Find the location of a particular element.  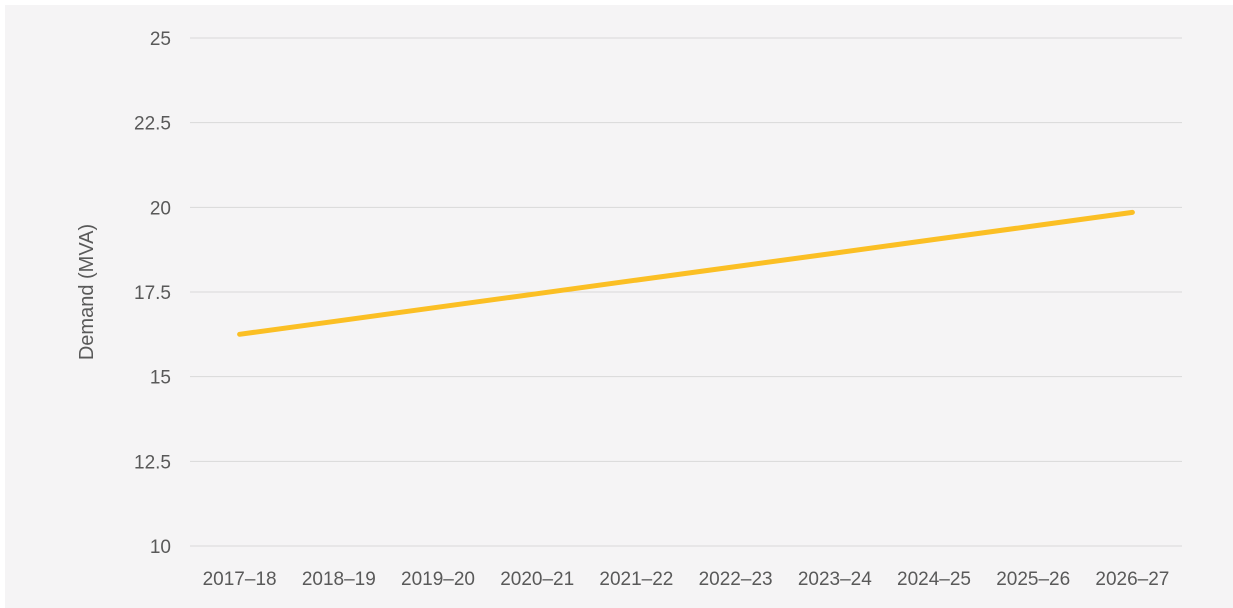

x-tick-label: 2026–27 is located at coordinates (1132, 579).